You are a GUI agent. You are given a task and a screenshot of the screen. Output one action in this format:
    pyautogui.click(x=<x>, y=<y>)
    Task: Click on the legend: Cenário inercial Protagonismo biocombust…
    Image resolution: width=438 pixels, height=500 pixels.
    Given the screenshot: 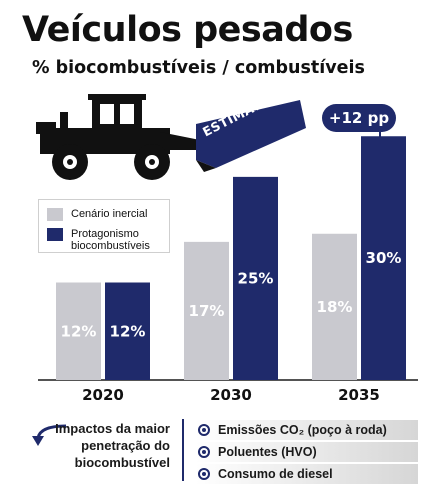 What is the action you would take?
    pyautogui.click(x=104, y=226)
    